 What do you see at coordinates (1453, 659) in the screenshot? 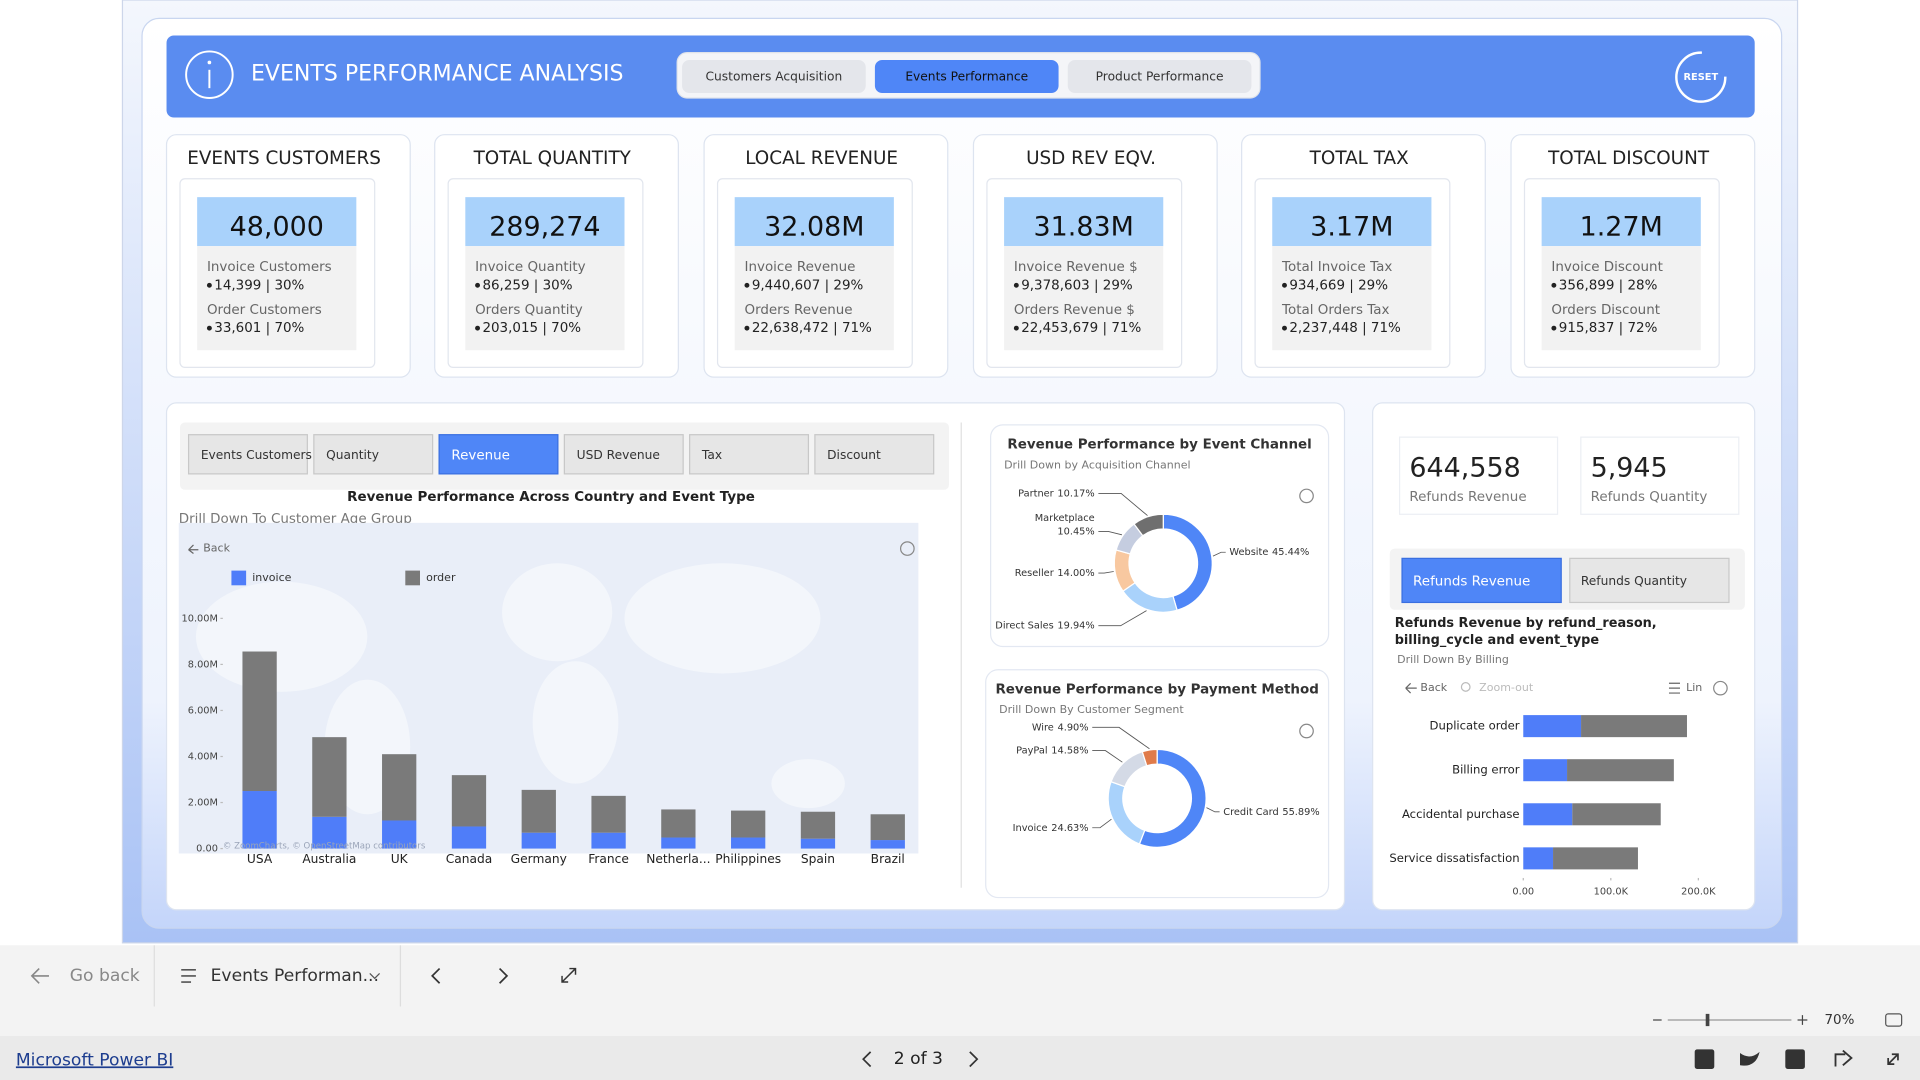
I see `chart-subtitle: Drill Down By Billing` at bounding box center [1453, 659].